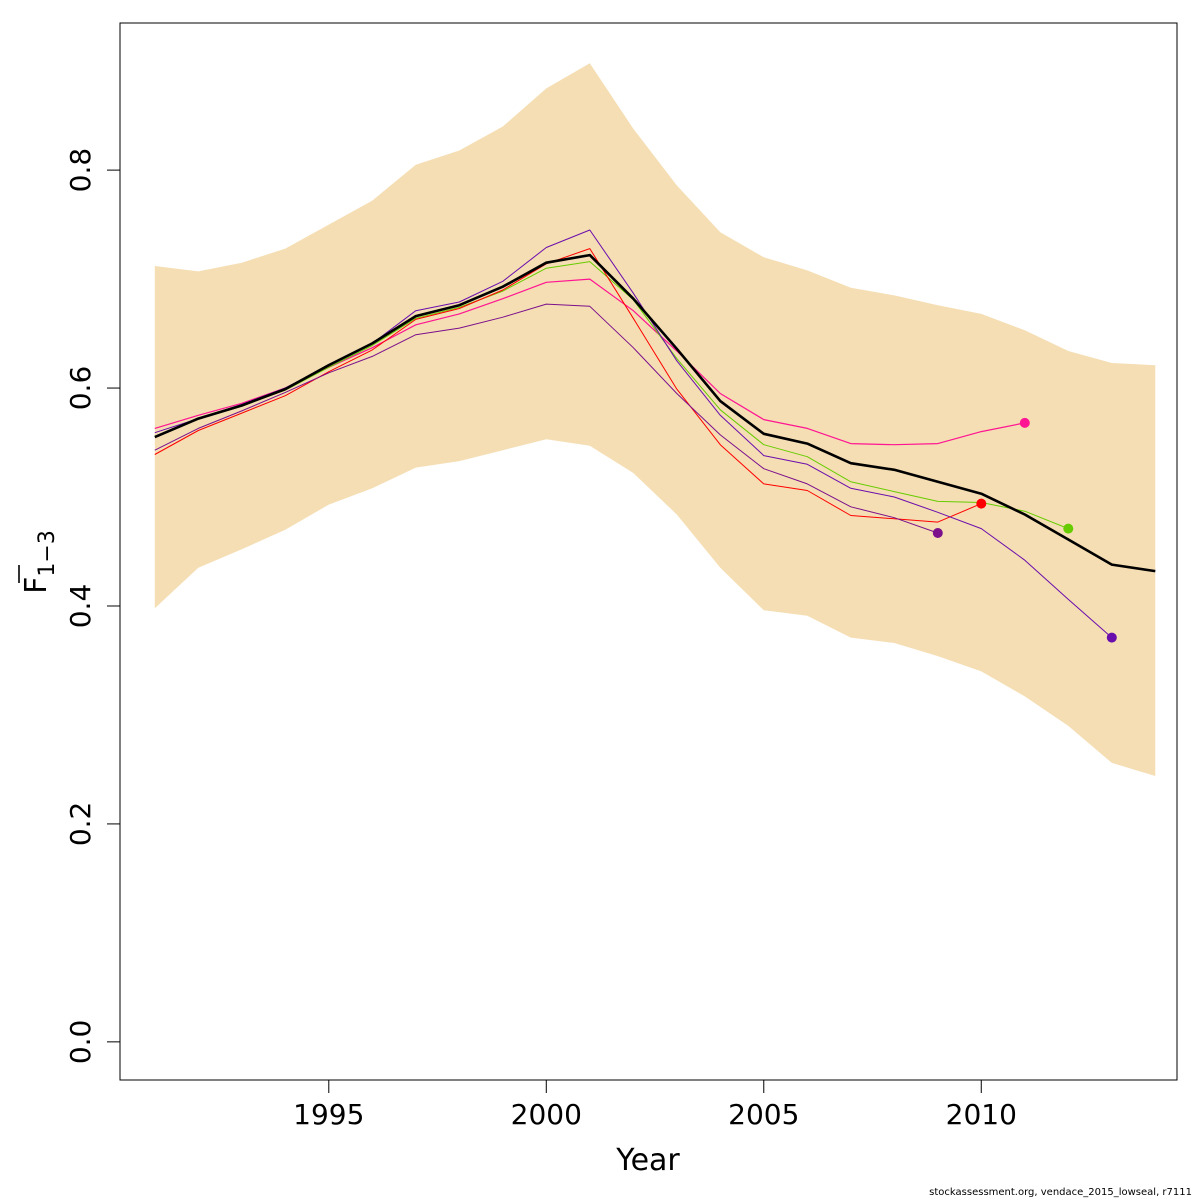 This screenshot has width=1200, height=1200. Describe the element at coordinates (328, 1114) in the screenshot. I see `x-tick-label: 1995` at that location.